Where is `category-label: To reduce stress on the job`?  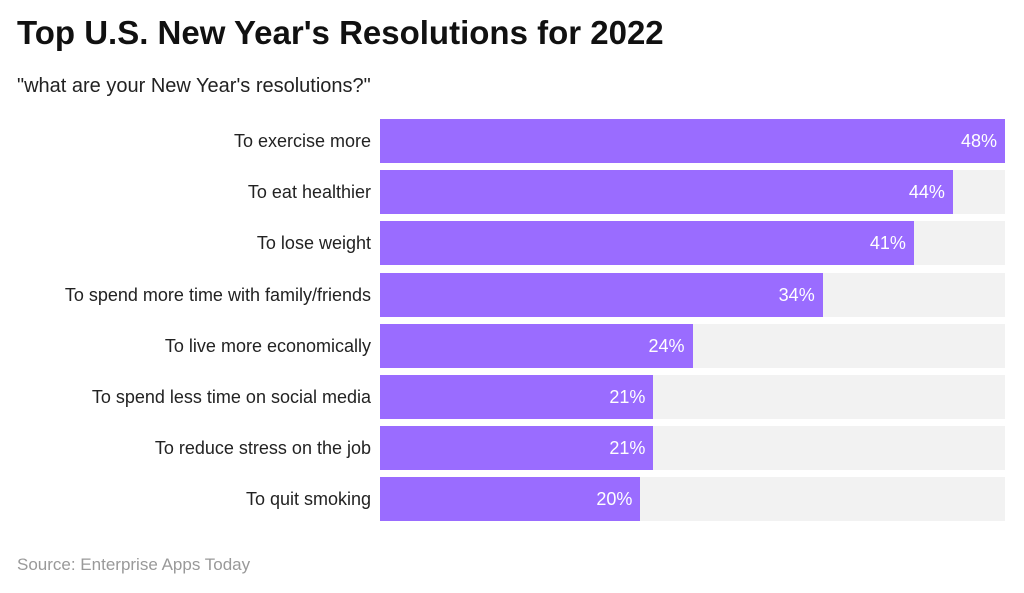 category-label: To reduce stress on the job is located at coordinates (262, 448).